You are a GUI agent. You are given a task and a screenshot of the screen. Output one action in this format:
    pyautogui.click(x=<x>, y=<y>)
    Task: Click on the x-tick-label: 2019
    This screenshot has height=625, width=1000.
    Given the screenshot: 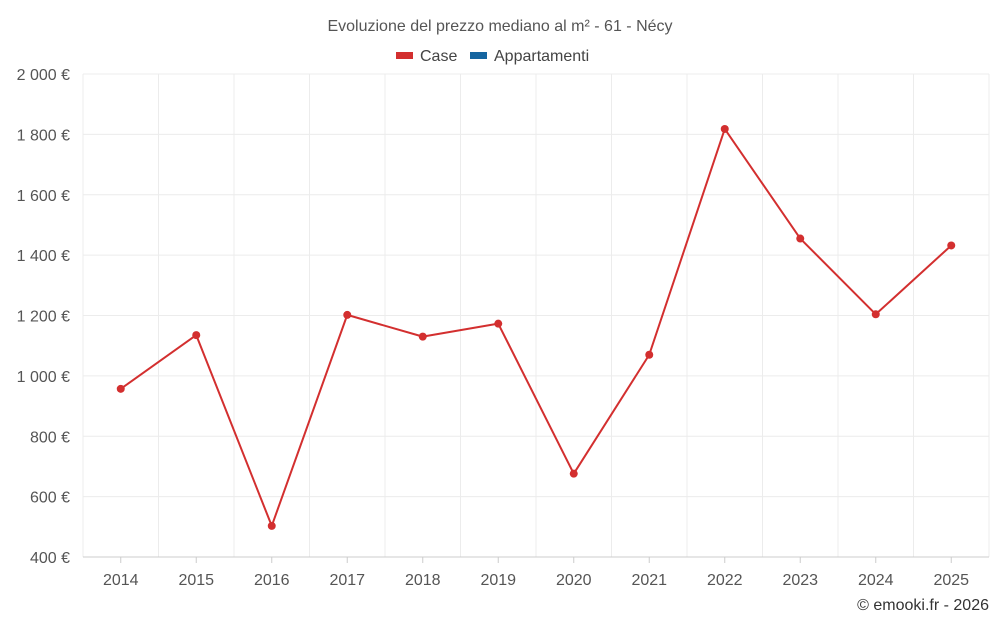 What is the action you would take?
    pyautogui.click(x=498, y=580)
    